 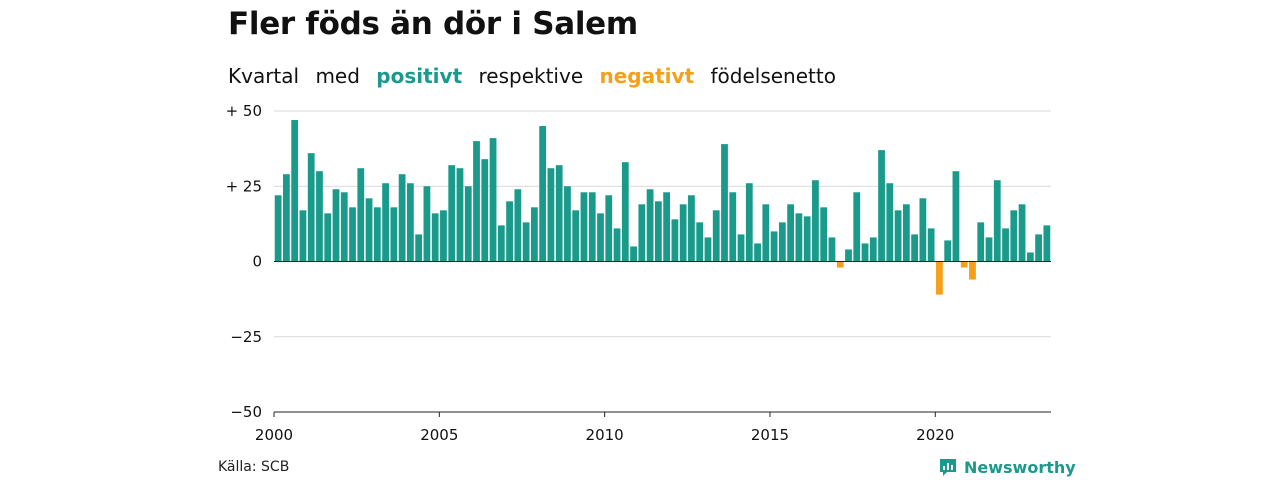 I want to click on y-tick-label: 0, so click(x=257, y=262).